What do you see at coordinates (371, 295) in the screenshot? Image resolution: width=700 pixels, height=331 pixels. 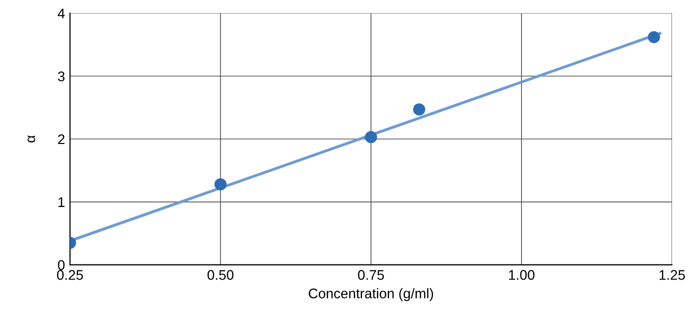 I see `x-axis-title: Concentration (g/ml)` at bounding box center [371, 295].